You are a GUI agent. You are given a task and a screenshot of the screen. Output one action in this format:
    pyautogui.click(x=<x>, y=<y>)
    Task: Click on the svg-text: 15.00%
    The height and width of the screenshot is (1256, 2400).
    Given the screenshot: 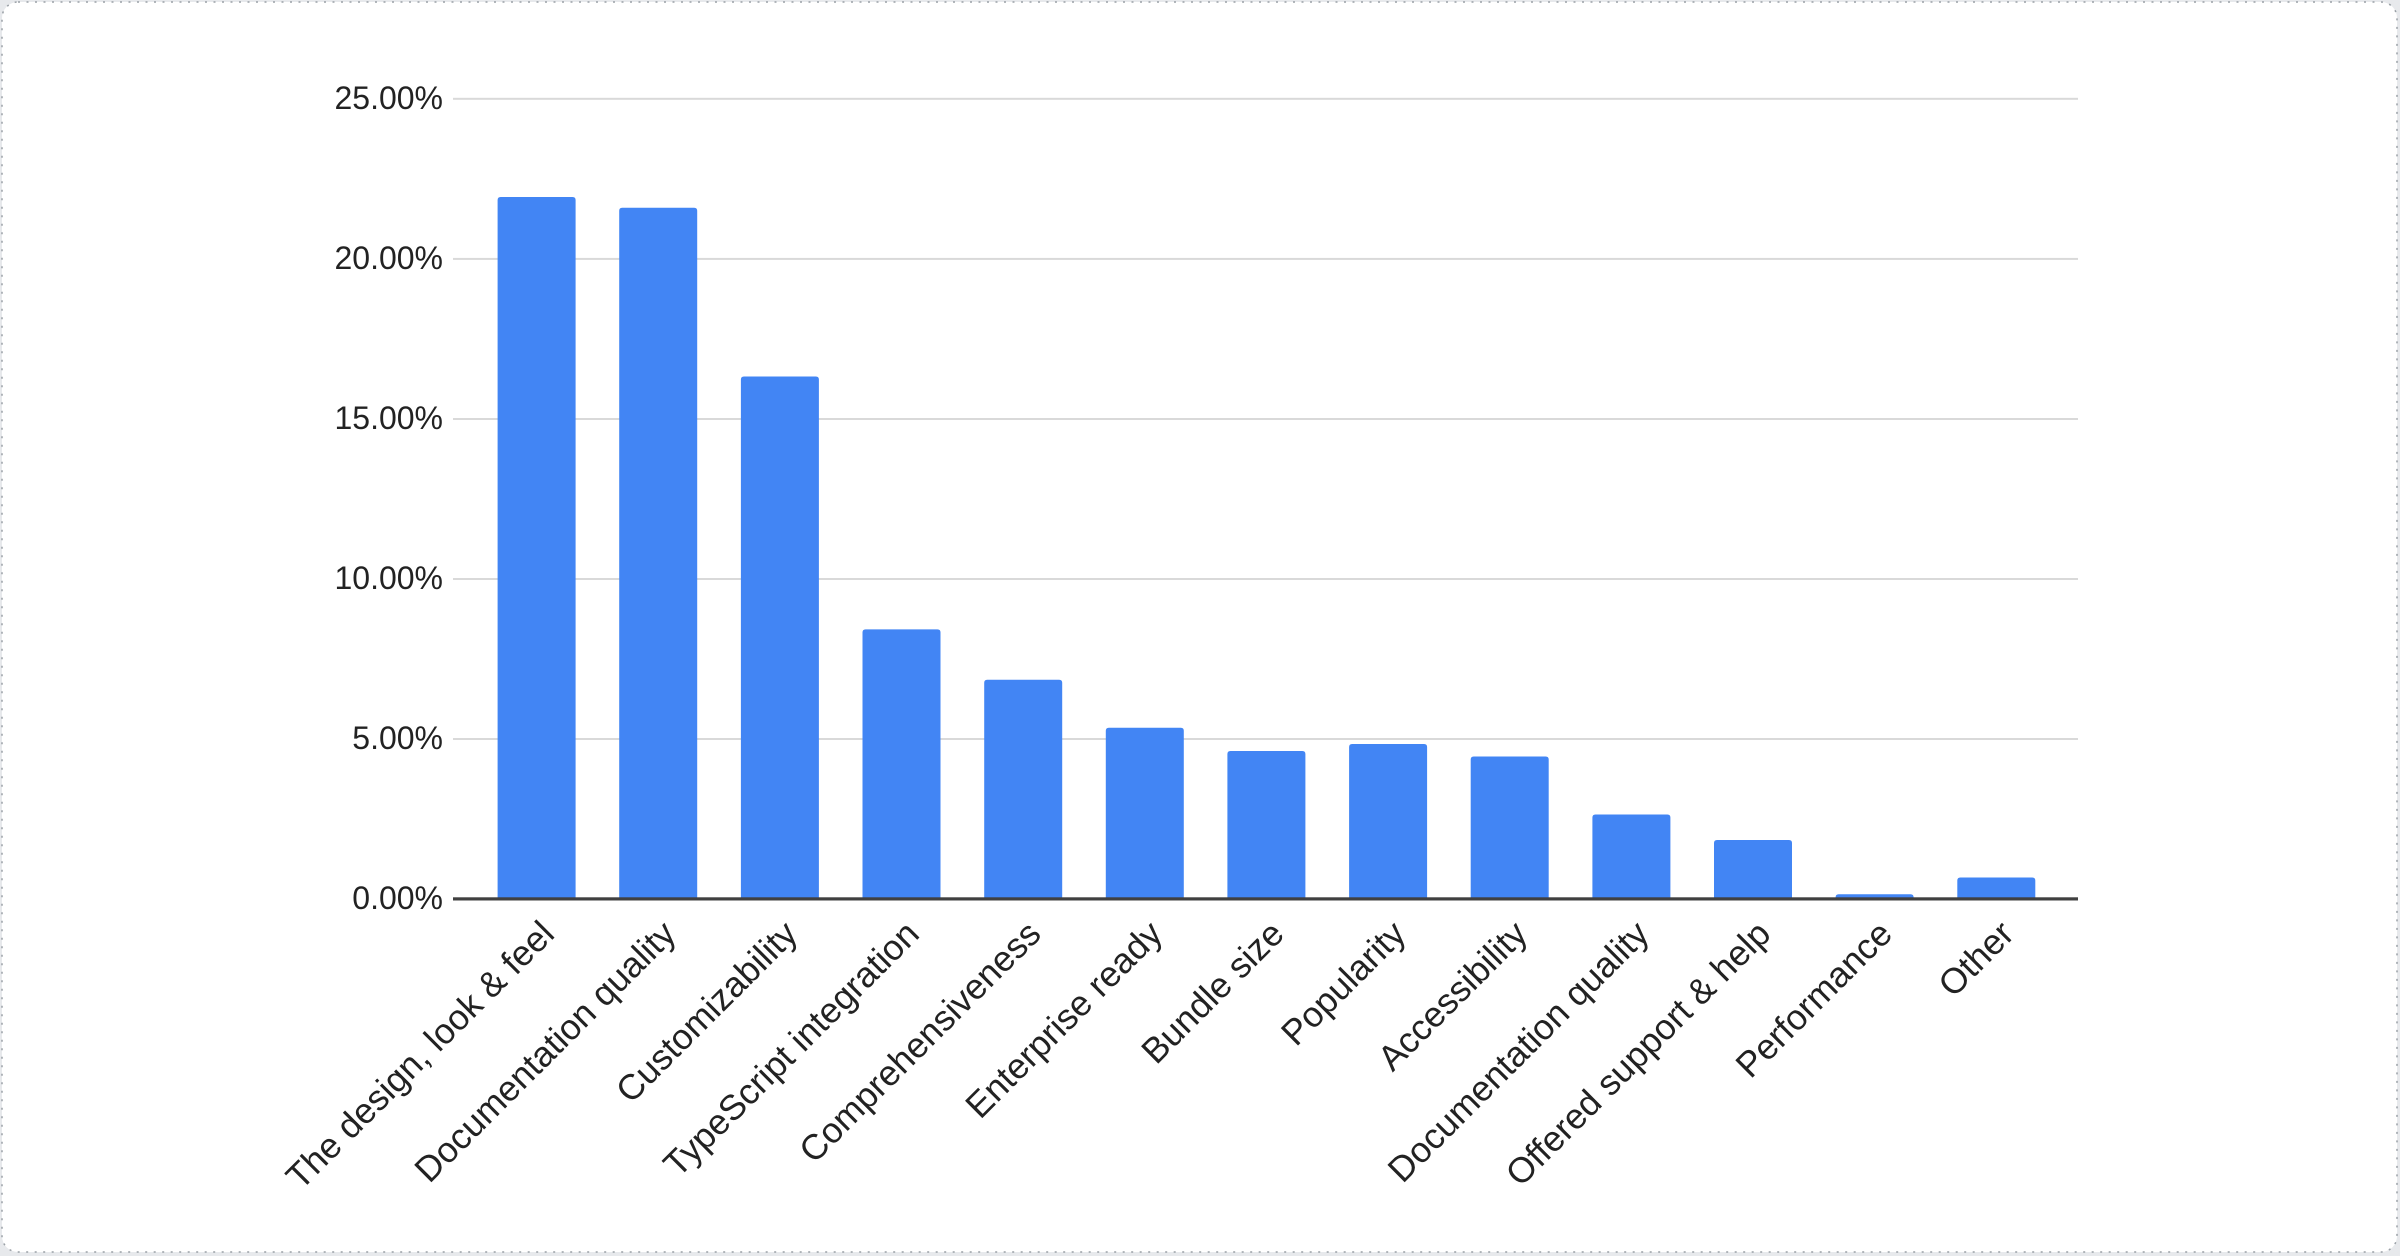 What is the action you would take?
    pyautogui.click(x=388, y=418)
    